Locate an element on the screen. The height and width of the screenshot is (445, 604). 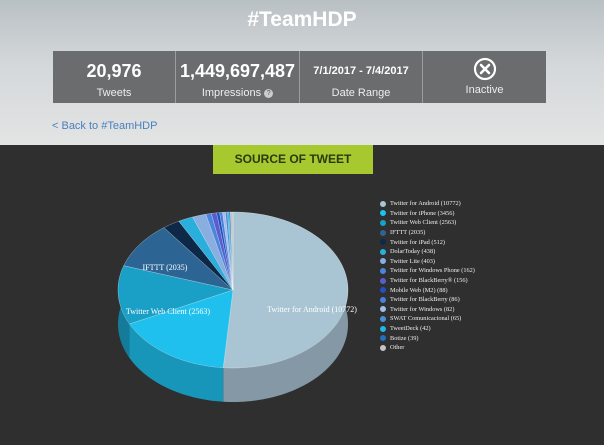
stat-label: Impressions is located at coordinates (231, 93).